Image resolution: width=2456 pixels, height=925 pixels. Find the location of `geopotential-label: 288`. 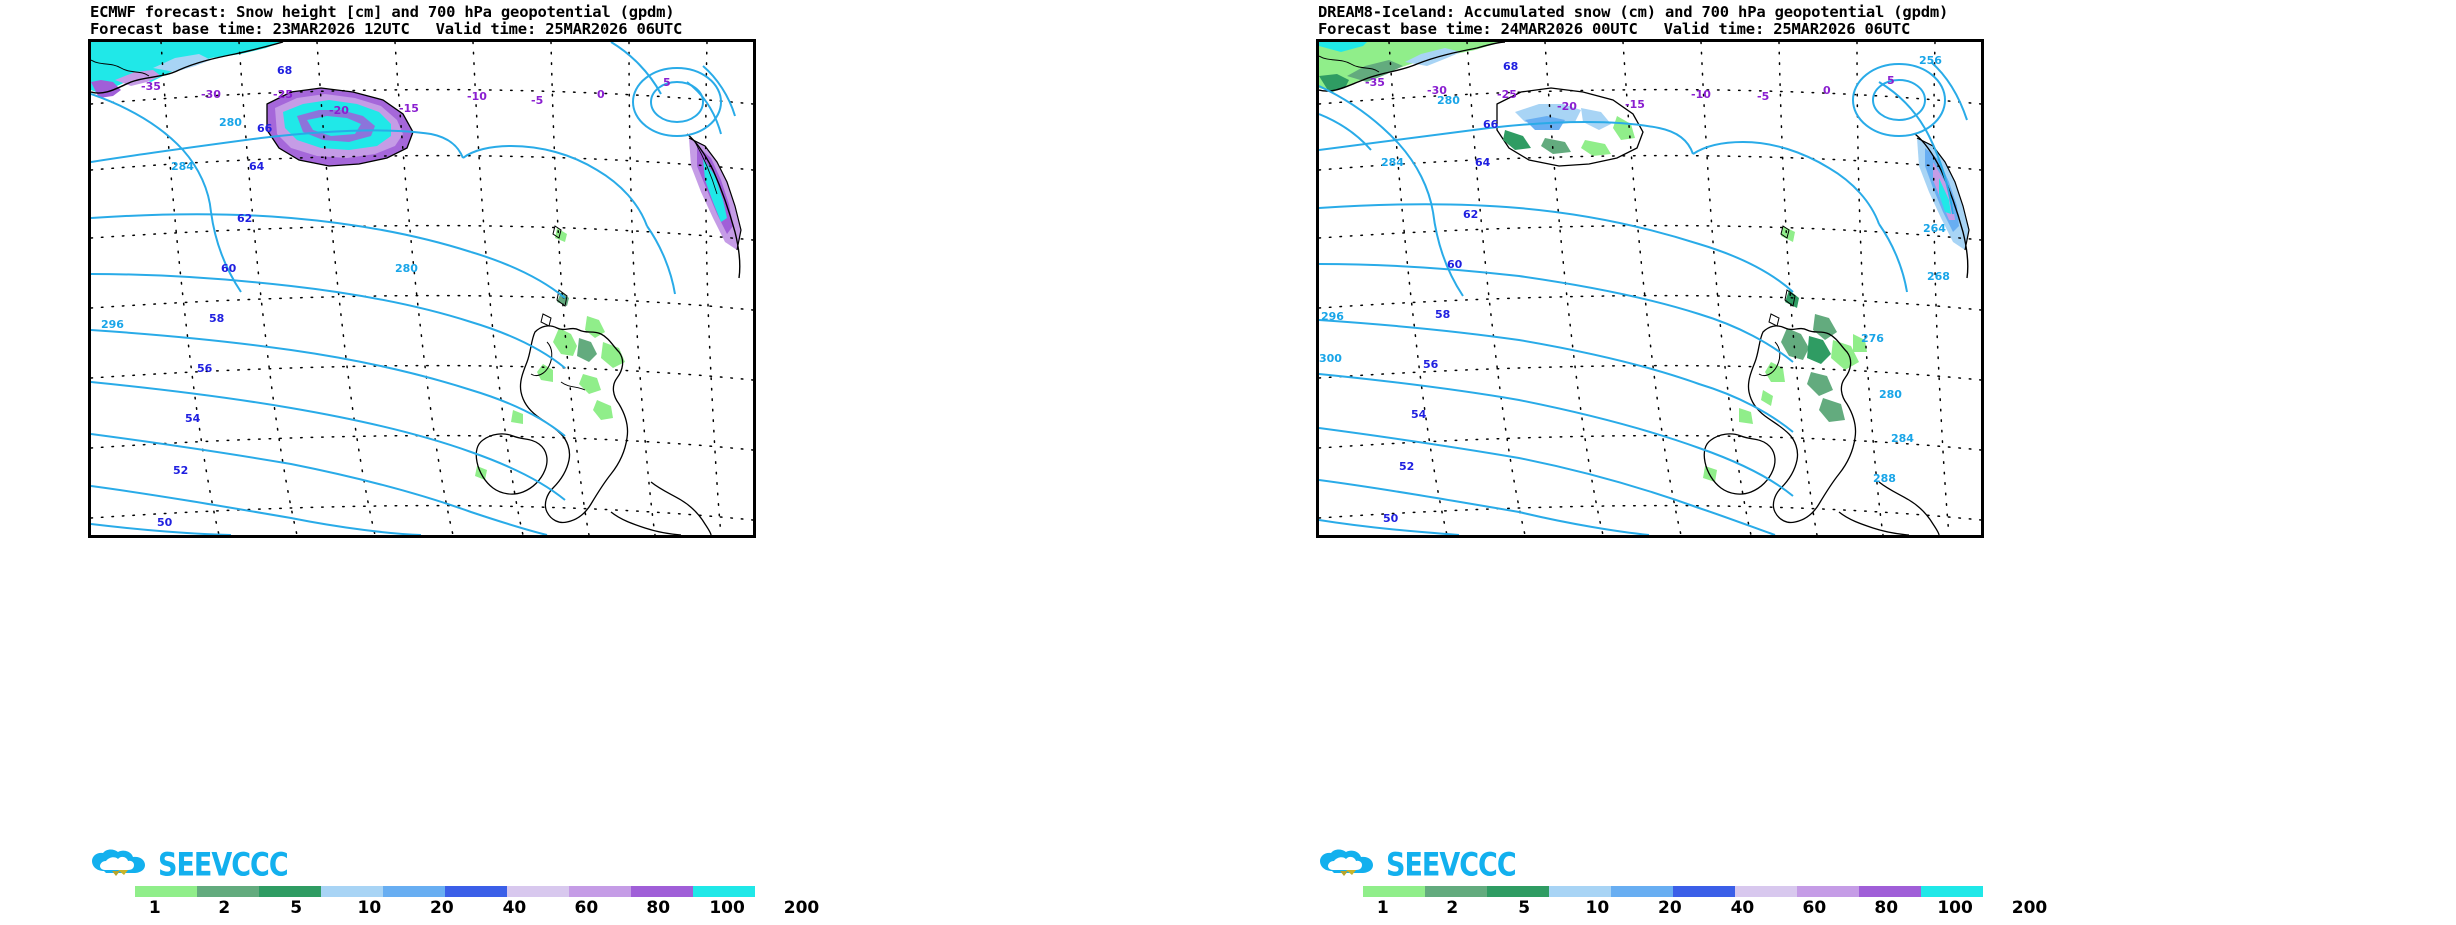

geopotential-label: 288 is located at coordinates (1884, 478).